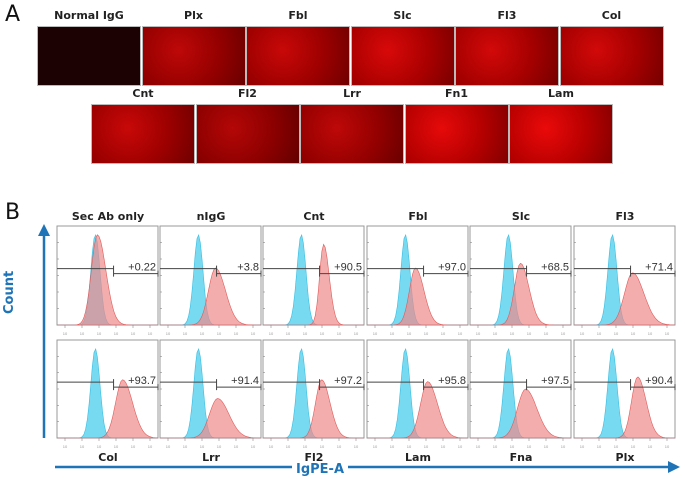  I want to click on micrograph-label: Fbl, so click(298, 15).